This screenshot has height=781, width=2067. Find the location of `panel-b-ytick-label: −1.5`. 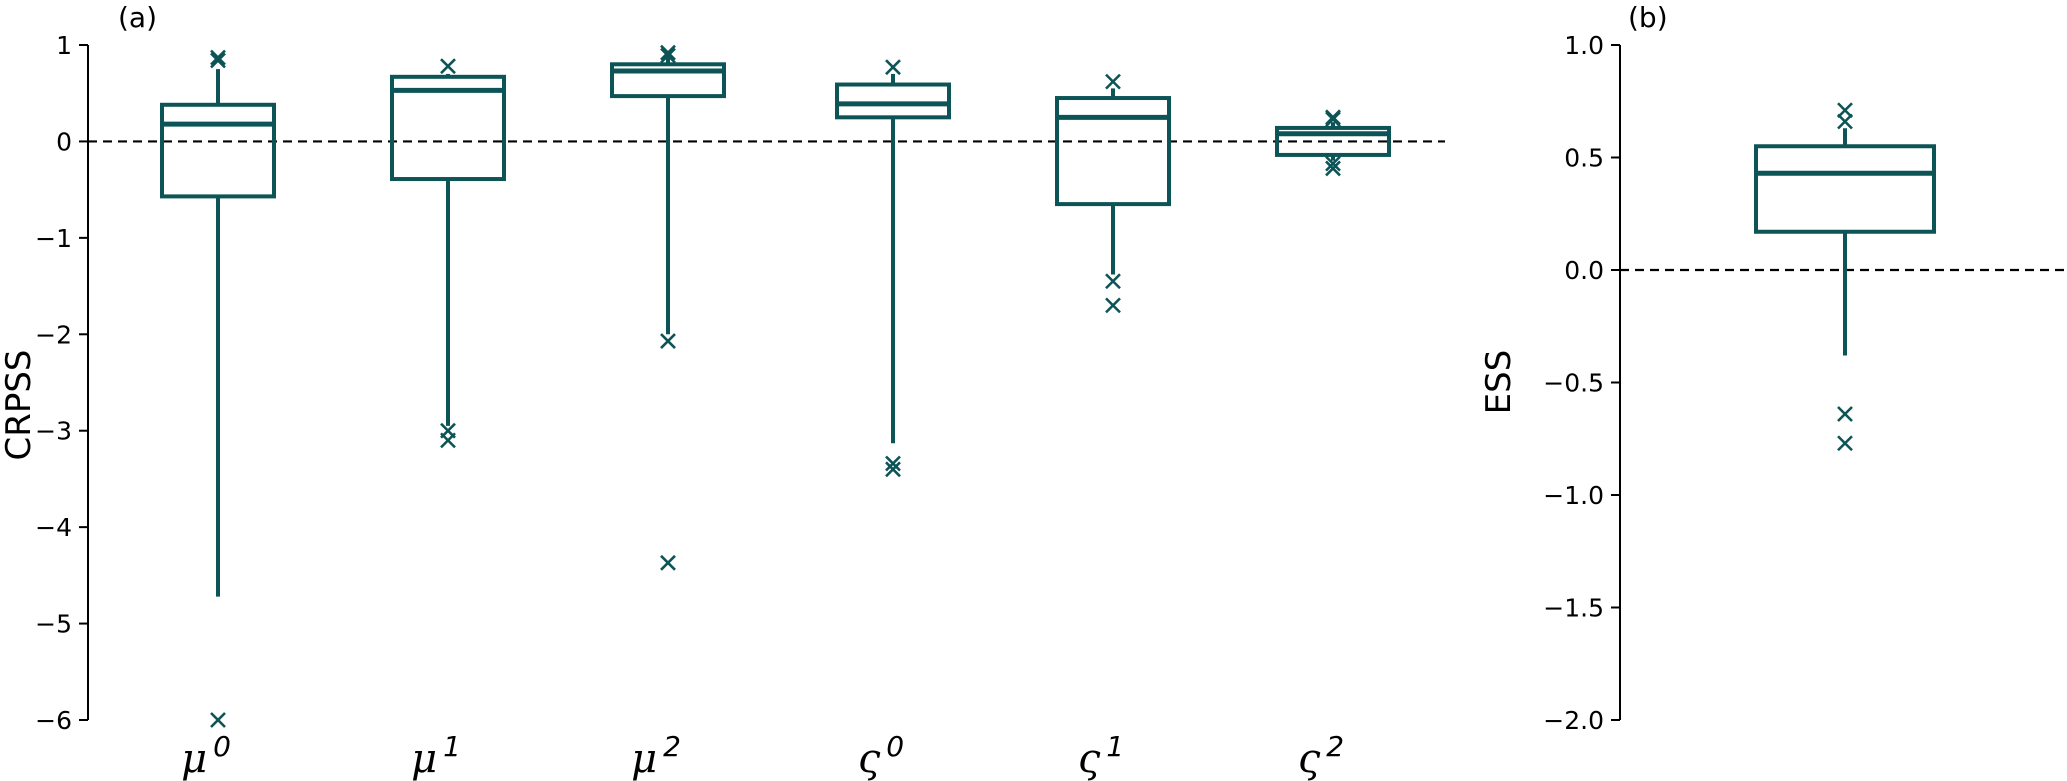

panel-b-ytick-label: −1.5 is located at coordinates (1573, 608).